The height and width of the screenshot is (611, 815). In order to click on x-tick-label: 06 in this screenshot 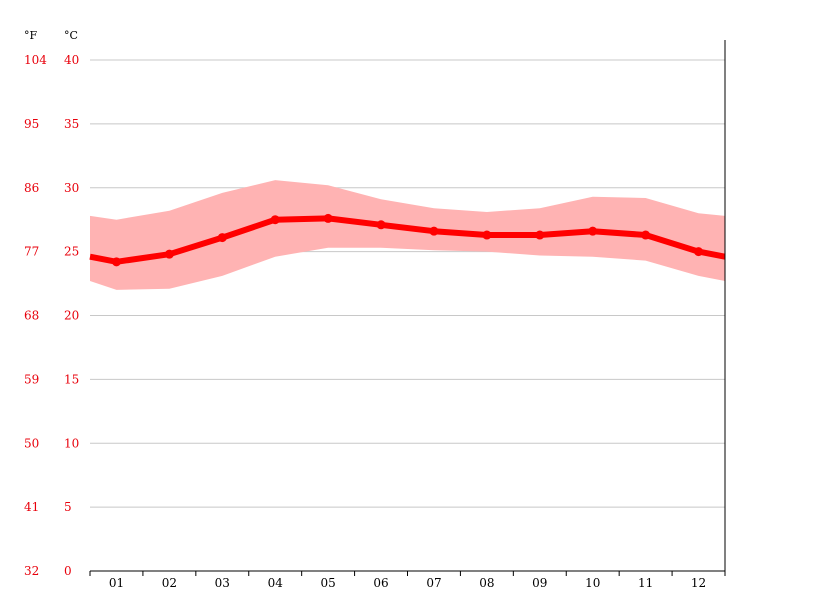, I will do `click(380, 583)`.